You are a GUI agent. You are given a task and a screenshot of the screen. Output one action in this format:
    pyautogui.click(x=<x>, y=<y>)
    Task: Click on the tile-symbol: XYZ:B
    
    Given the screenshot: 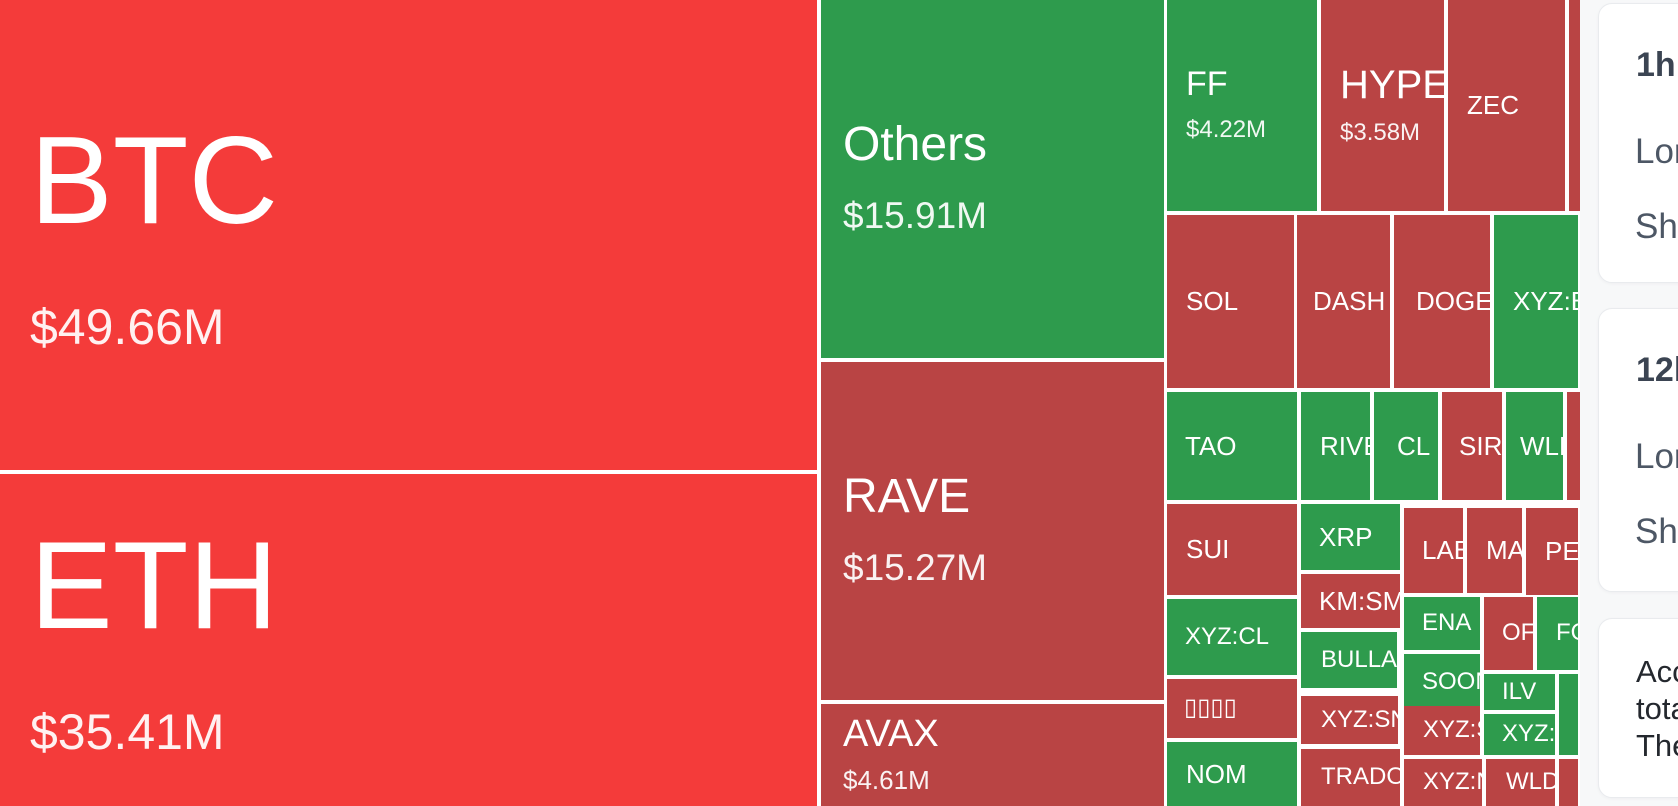 What is the action you would take?
    pyautogui.click(x=1545, y=301)
    